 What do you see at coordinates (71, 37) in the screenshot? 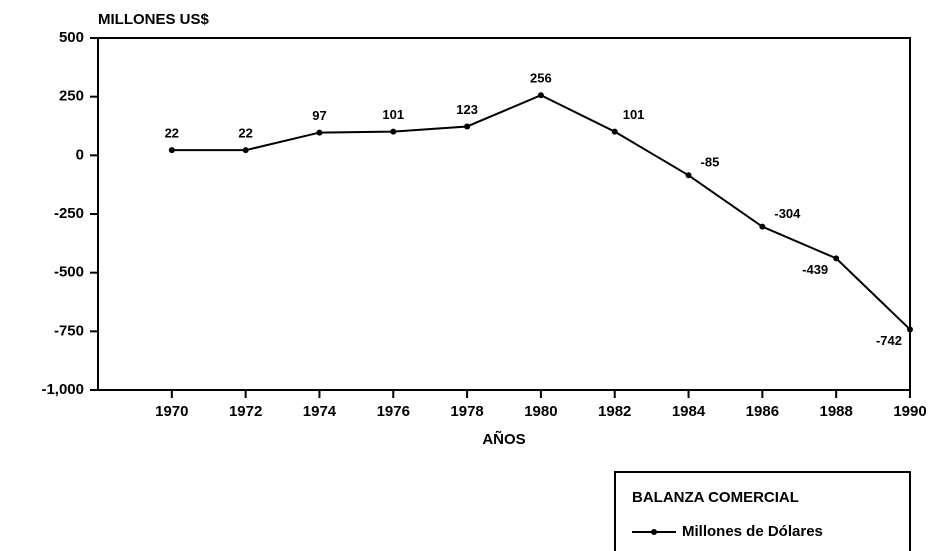
I see `y-tick-label: 500` at bounding box center [71, 37].